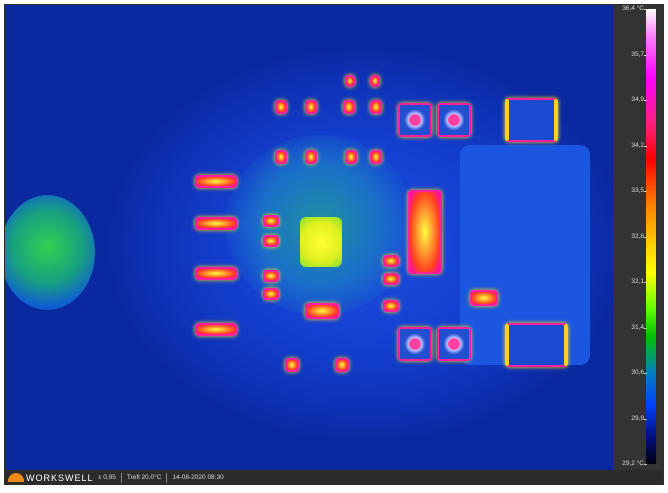  Describe the element at coordinates (637, 190) in the screenshot. I see `scale-label: 33,5` at that location.